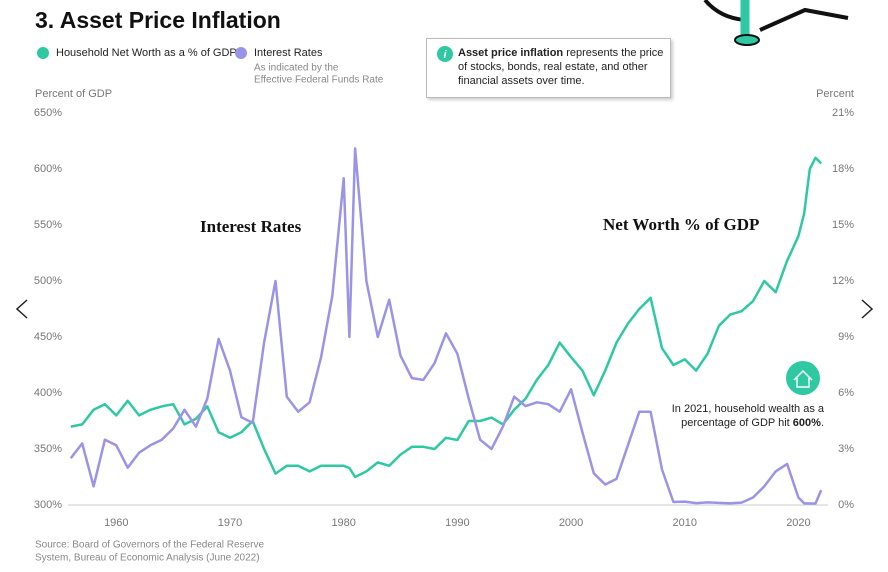 This screenshot has height=572, width=888. Describe the element at coordinates (48, 393) in the screenshot. I see `y-tick-label: 400%` at that location.